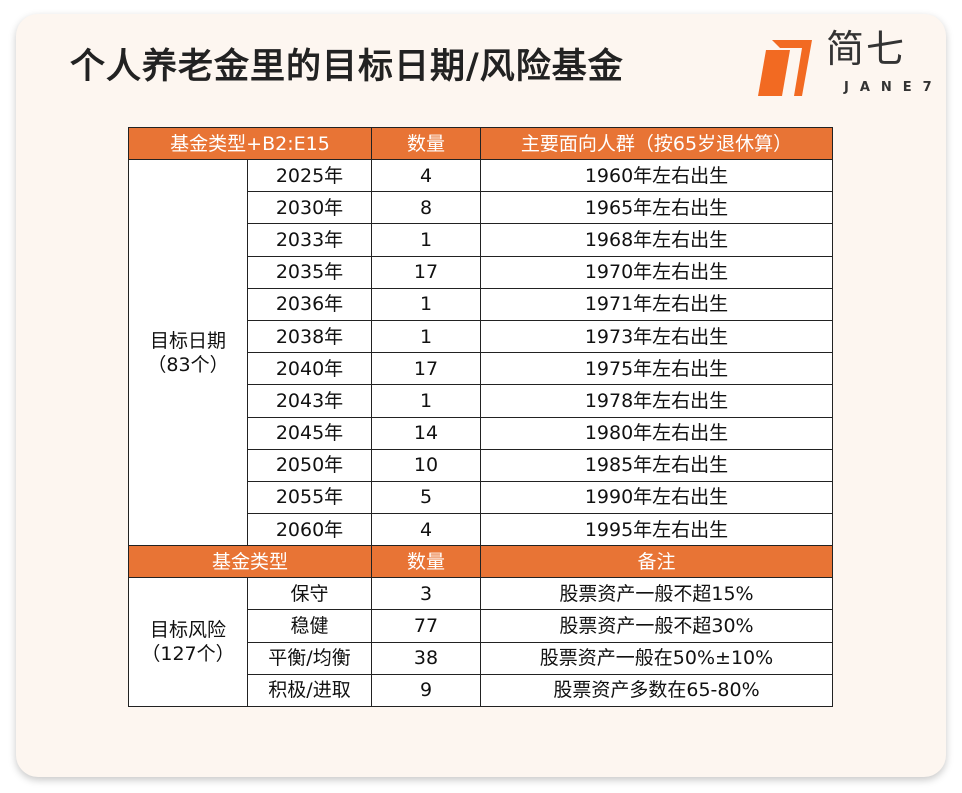 The width and height of the screenshot is (962, 793). I want to click on logo-mark-icon, so click(785, 68).